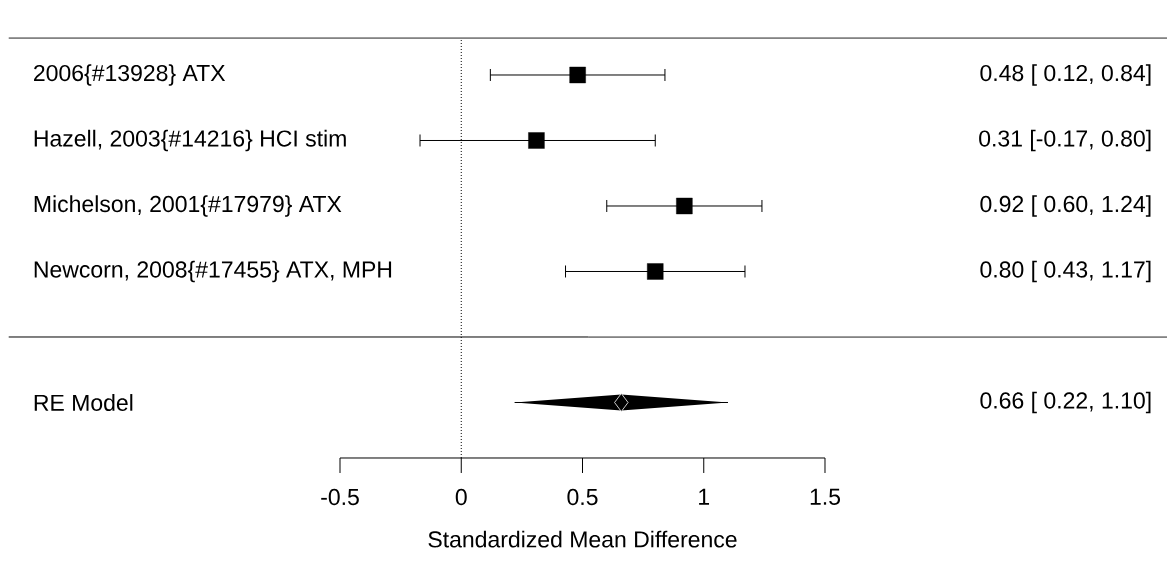 The height and width of the screenshot is (577, 1167). I want to click on data-label: 0.31 [-0.17, 0.80], so click(1065, 140).